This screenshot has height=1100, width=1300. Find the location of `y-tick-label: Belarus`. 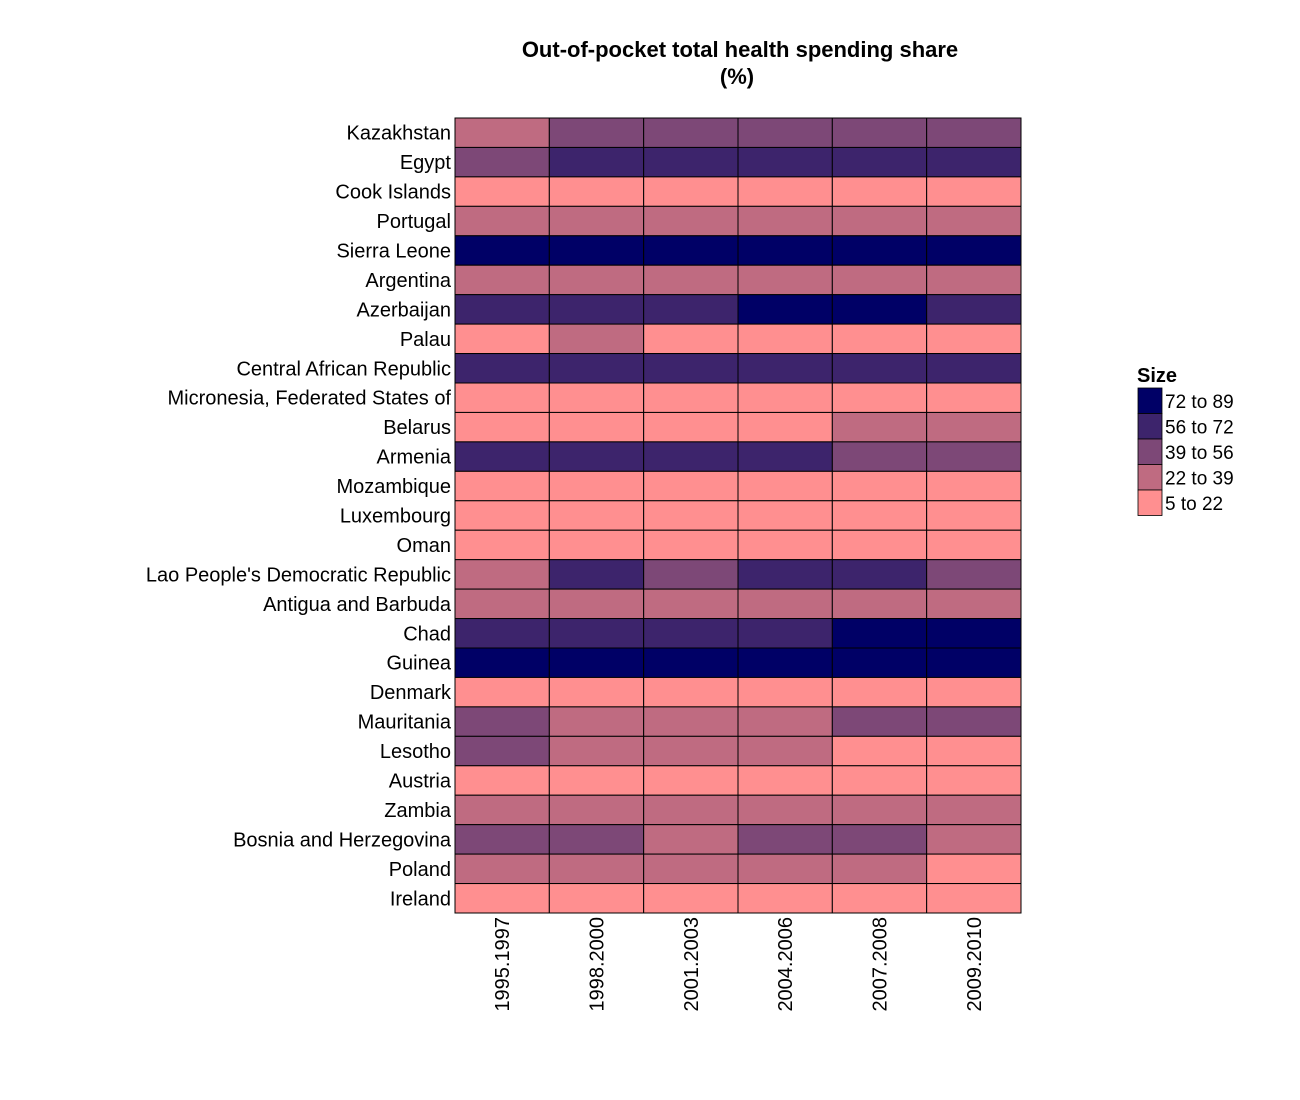

y-tick-label: Belarus is located at coordinates (417, 428).